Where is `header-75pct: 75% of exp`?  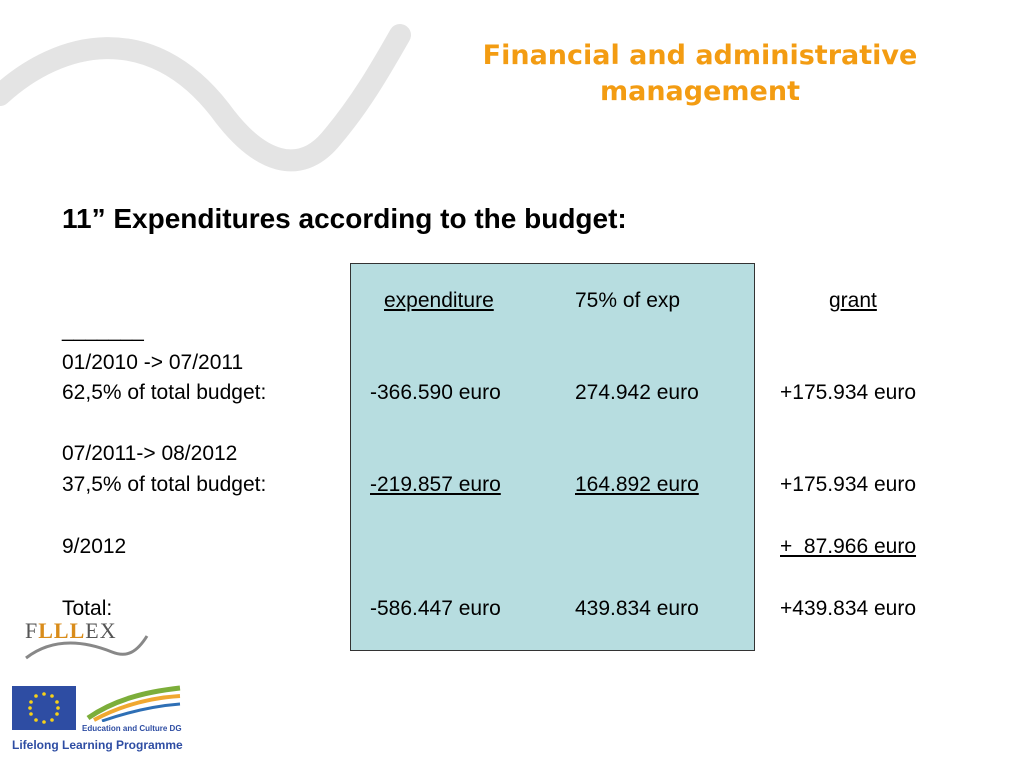 header-75pct: 75% of exp is located at coordinates (628, 300).